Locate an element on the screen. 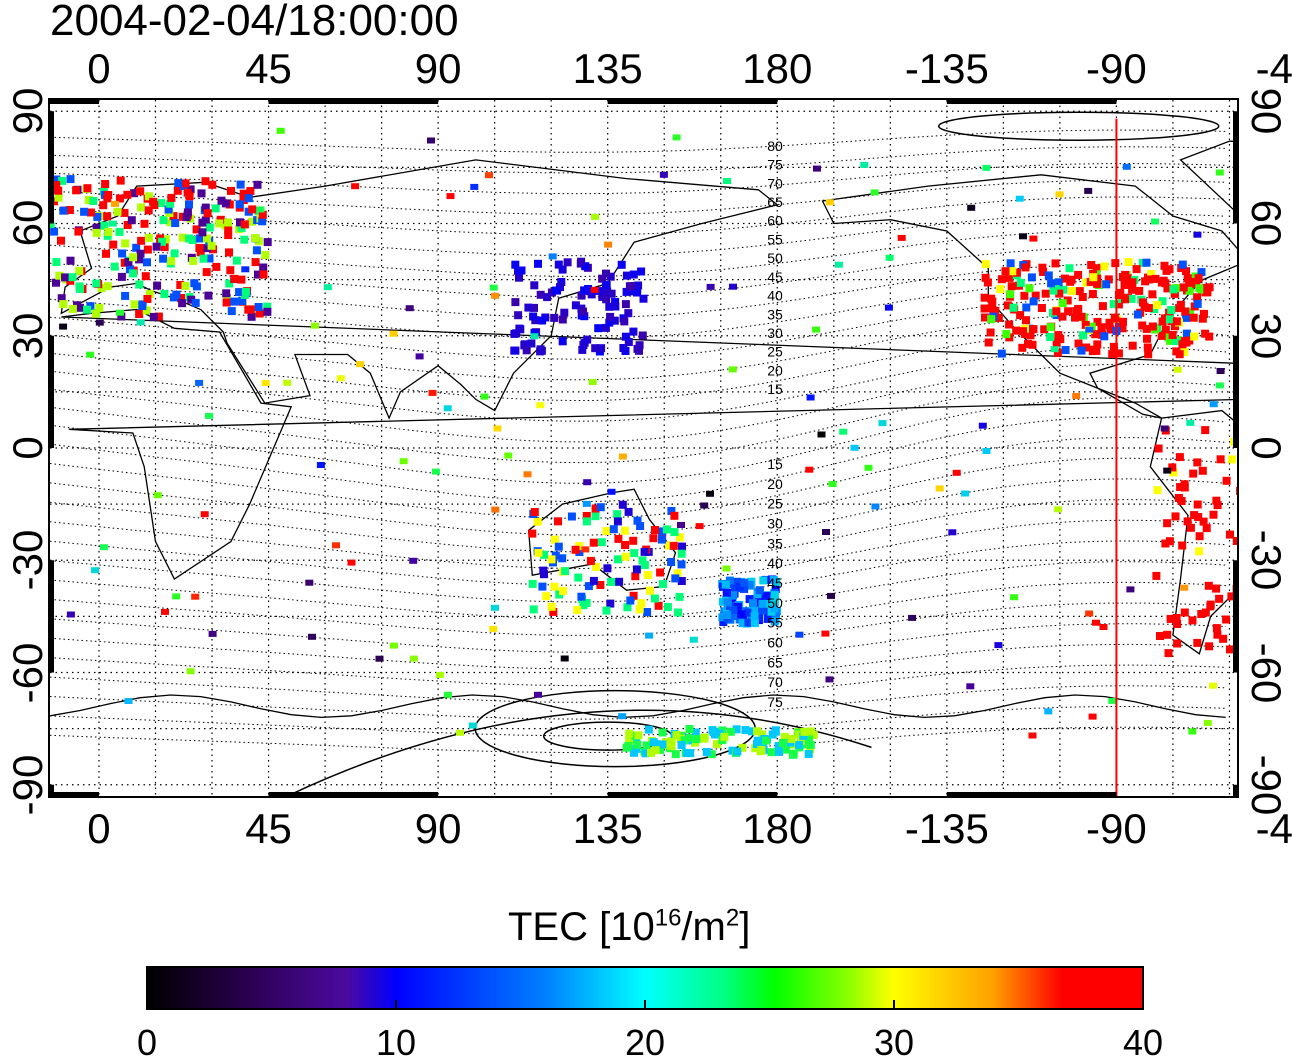  frame-left-band is located at coordinates (52, 616).